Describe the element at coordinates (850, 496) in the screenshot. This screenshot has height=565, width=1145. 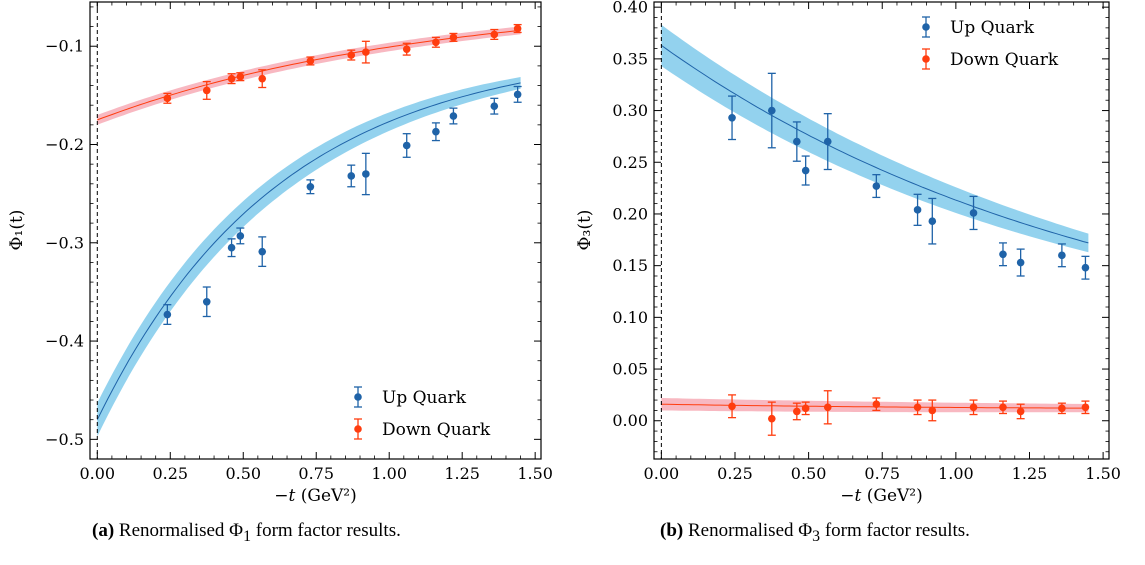
I see `x-axis-label-var: −t` at that location.